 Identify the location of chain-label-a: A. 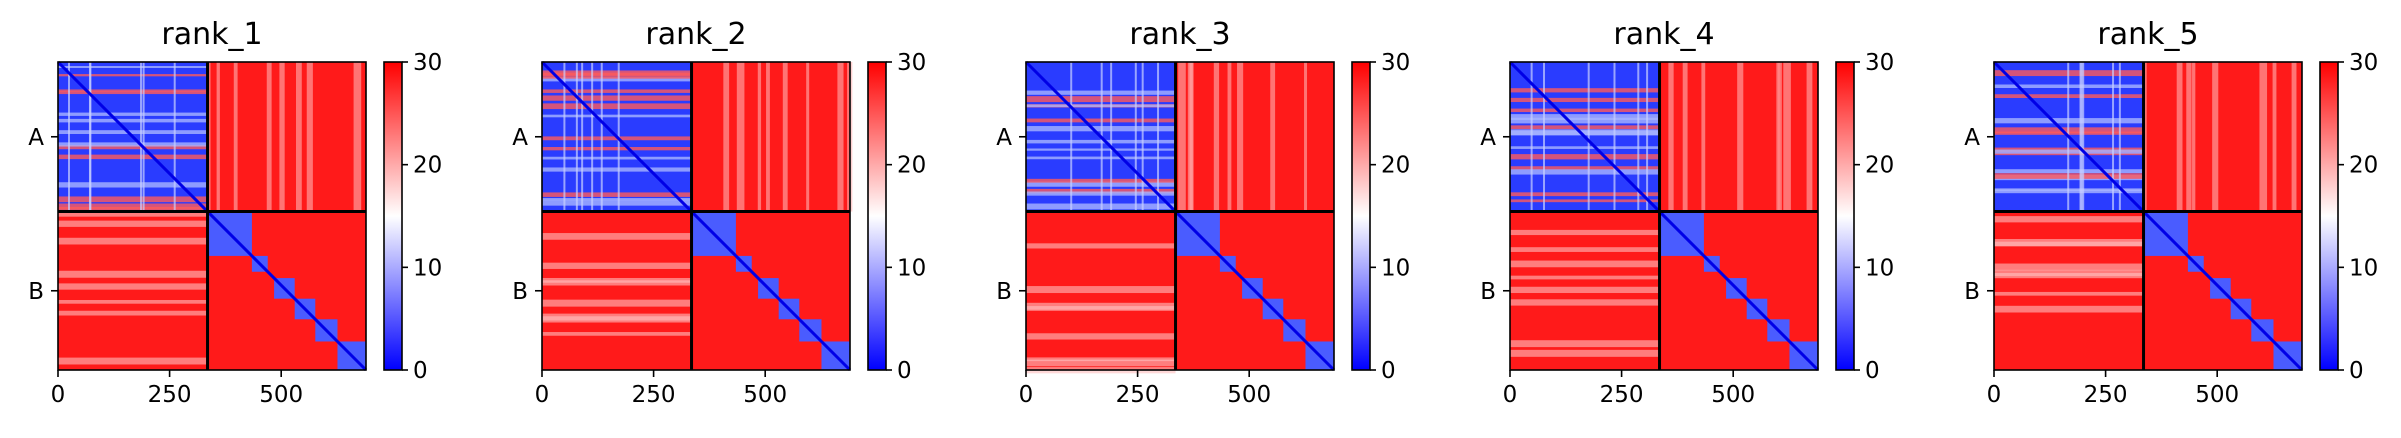
(1004, 138).